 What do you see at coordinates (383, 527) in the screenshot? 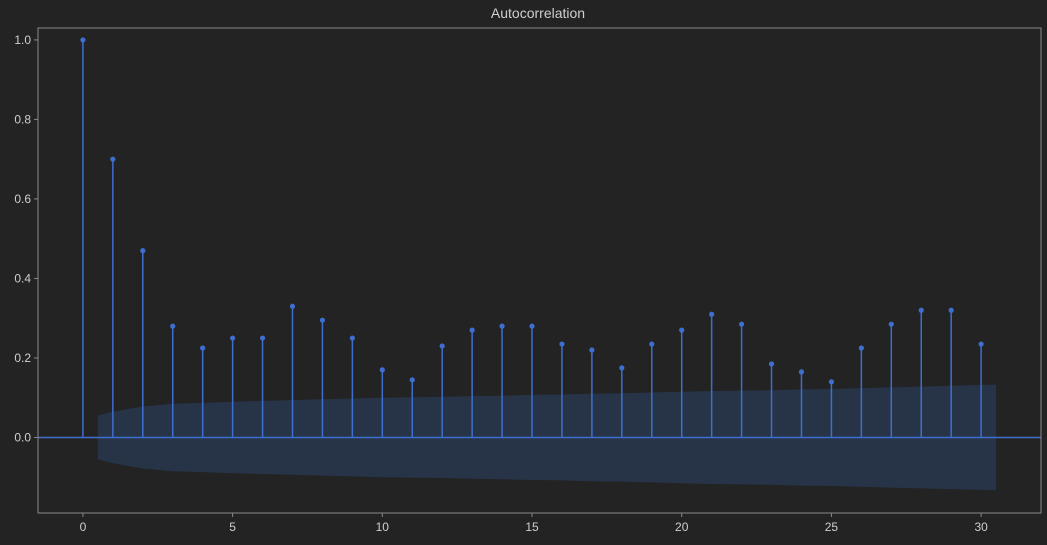
I see `x-tick-label: 10` at bounding box center [383, 527].